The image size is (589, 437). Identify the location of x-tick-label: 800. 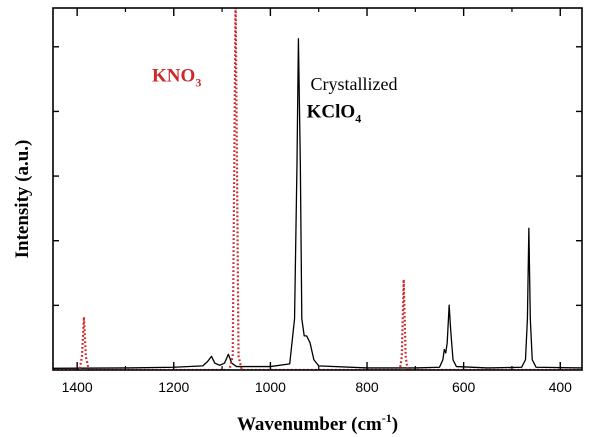
(367, 387).